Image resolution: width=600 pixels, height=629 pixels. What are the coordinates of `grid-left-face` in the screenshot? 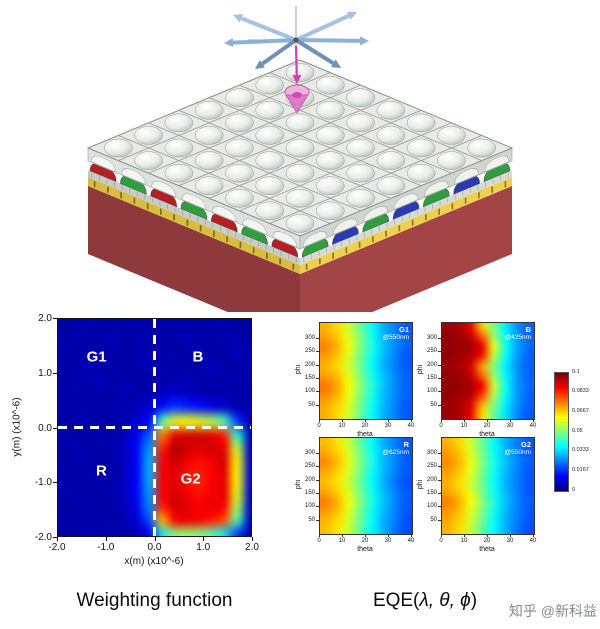 It's located at (194, 217).